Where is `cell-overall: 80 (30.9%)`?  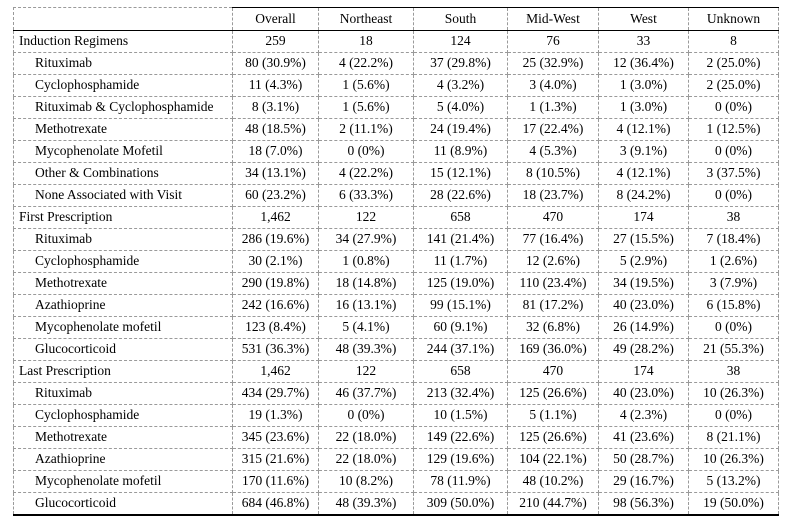
cell-overall: 80 (30.9%) is located at coordinates (275, 63).